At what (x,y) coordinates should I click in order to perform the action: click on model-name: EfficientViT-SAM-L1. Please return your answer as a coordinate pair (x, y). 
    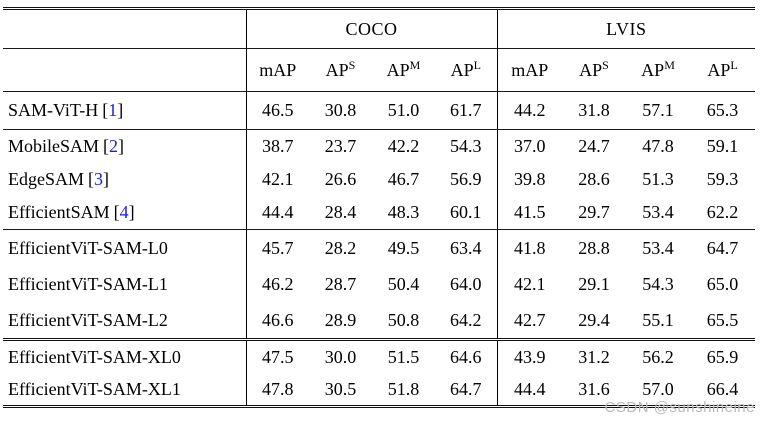
    Looking at the image, I should click on (124, 284).